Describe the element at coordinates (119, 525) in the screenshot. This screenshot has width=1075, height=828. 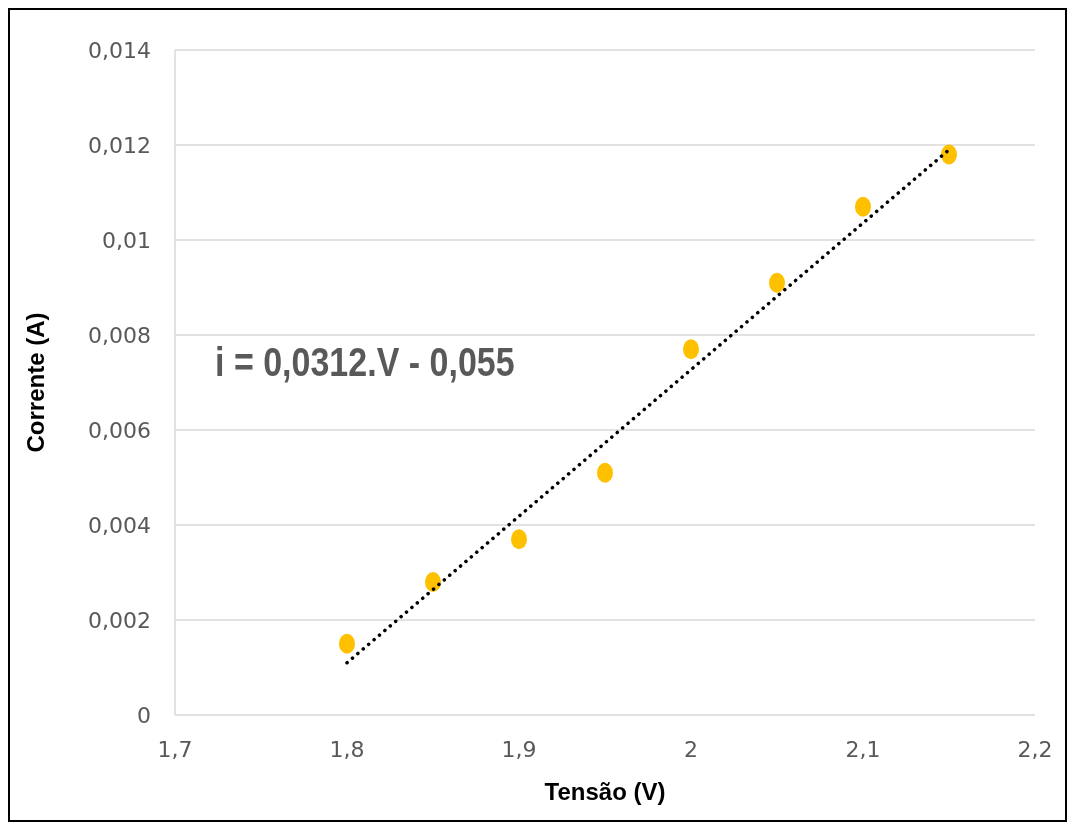
I see `y-tick-label: 0,004` at that location.